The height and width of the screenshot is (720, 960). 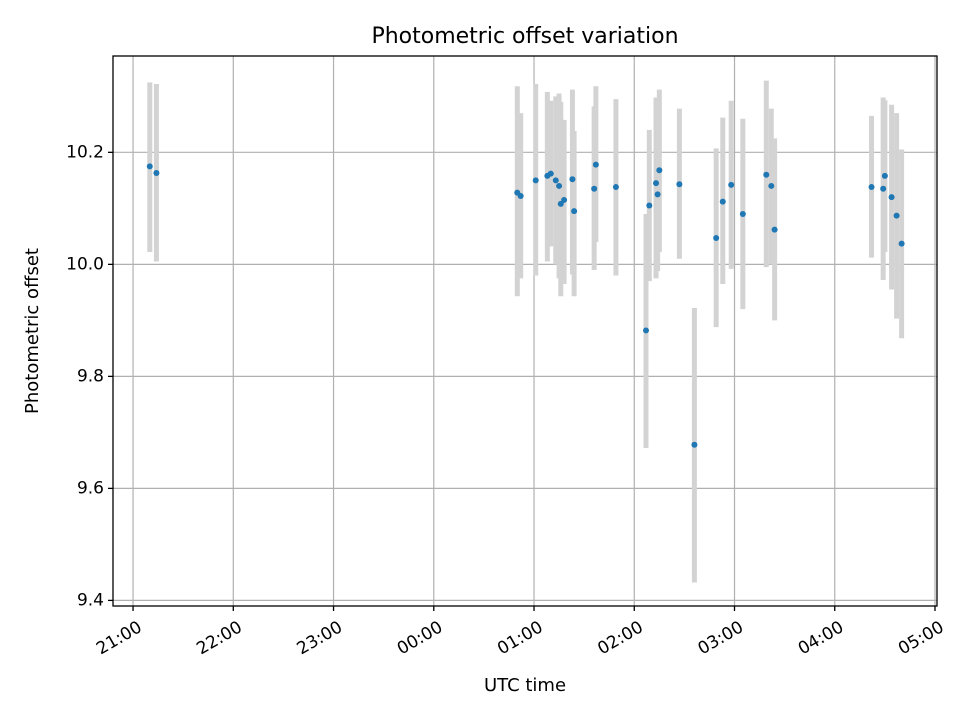 What do you see at coordinates (525, 685) in the screenshot?
I see `x-axis-label: UTC time` at bounding box center [525, 685].